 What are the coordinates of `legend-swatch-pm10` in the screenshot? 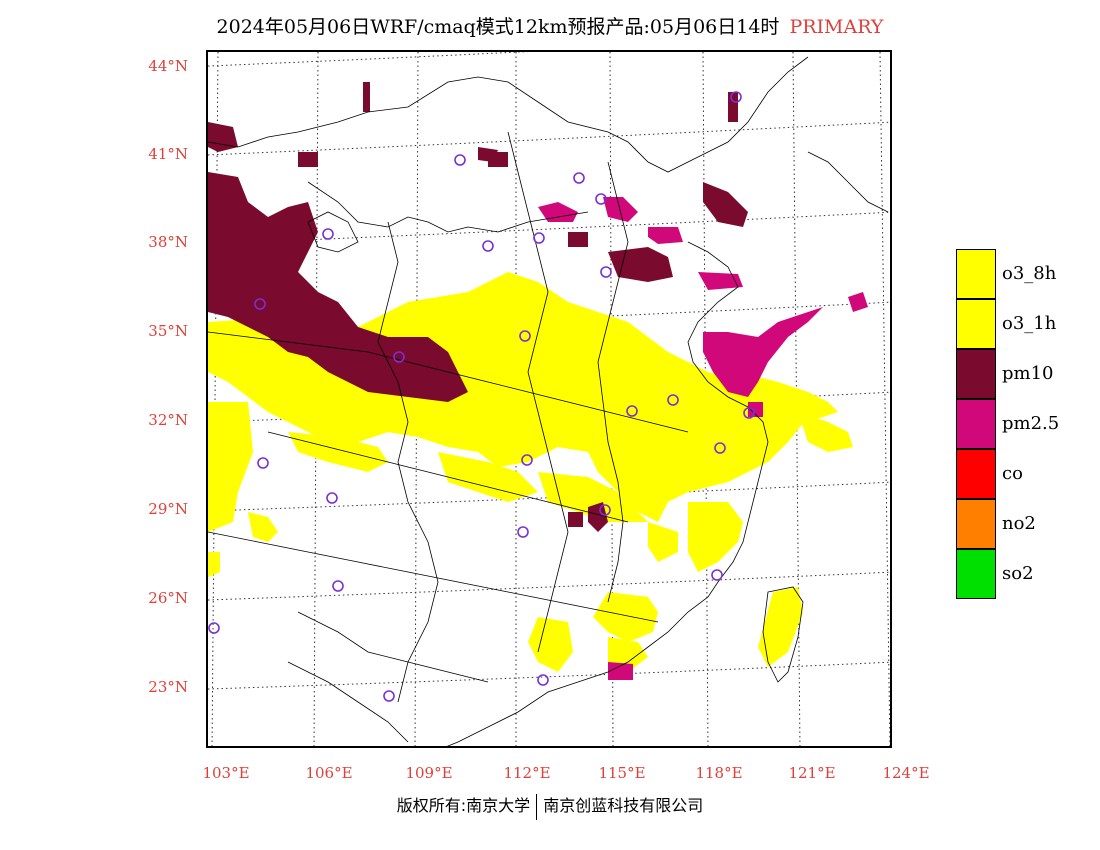 It's located at (976, 374).